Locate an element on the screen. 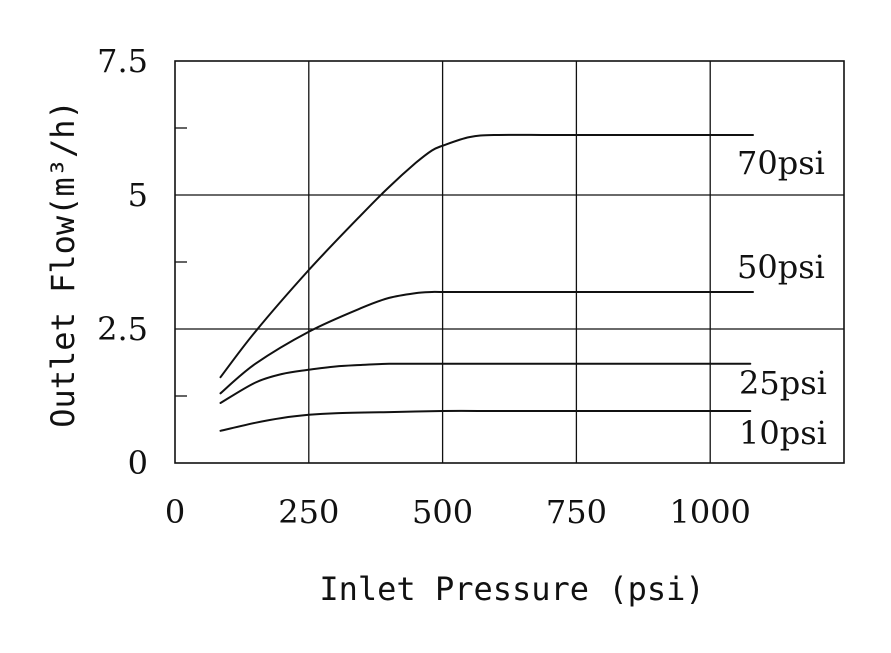 This screenshot has width=891, height=653. y-tick-label: 7.5 is located at coordinates (122, 61).